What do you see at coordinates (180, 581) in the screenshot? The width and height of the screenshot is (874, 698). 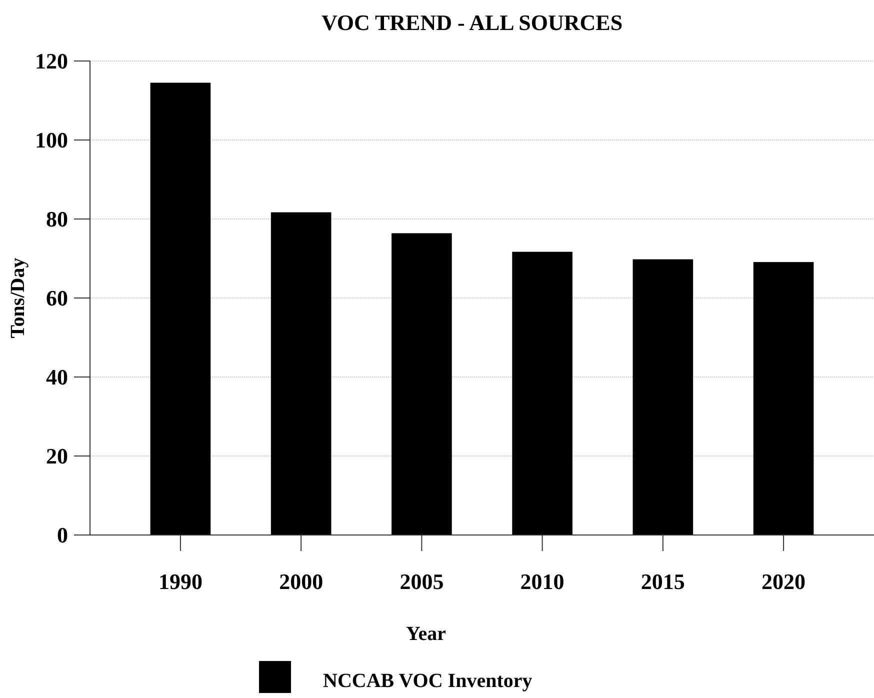 I see `x-tick-label: 1990` at bounding box center [180, 581].